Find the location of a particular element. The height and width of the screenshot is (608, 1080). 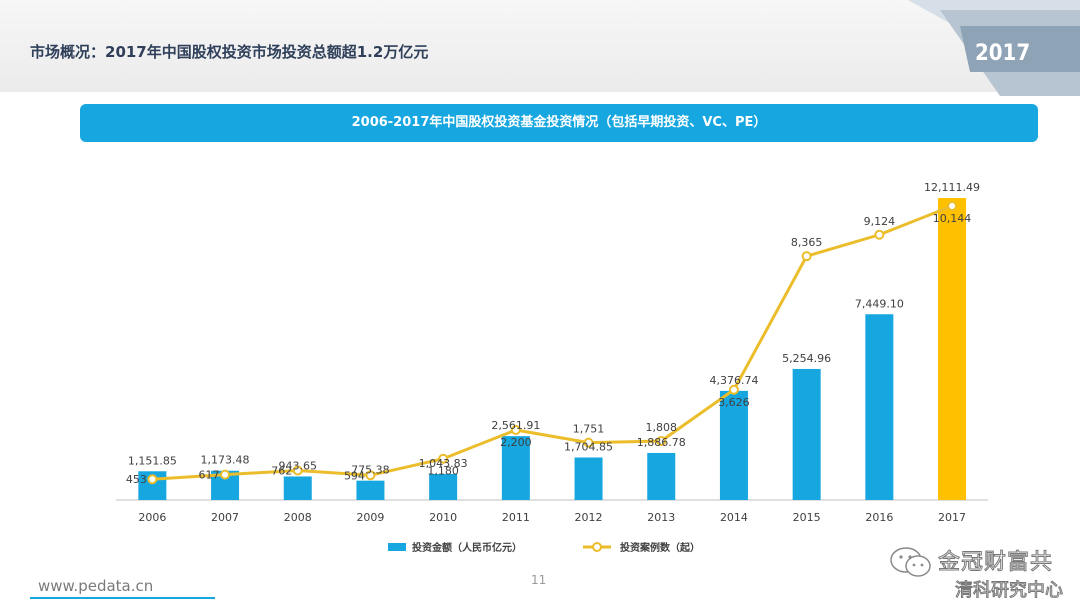

bar-value-label: 943.65 is located at coordinates (298, 465).